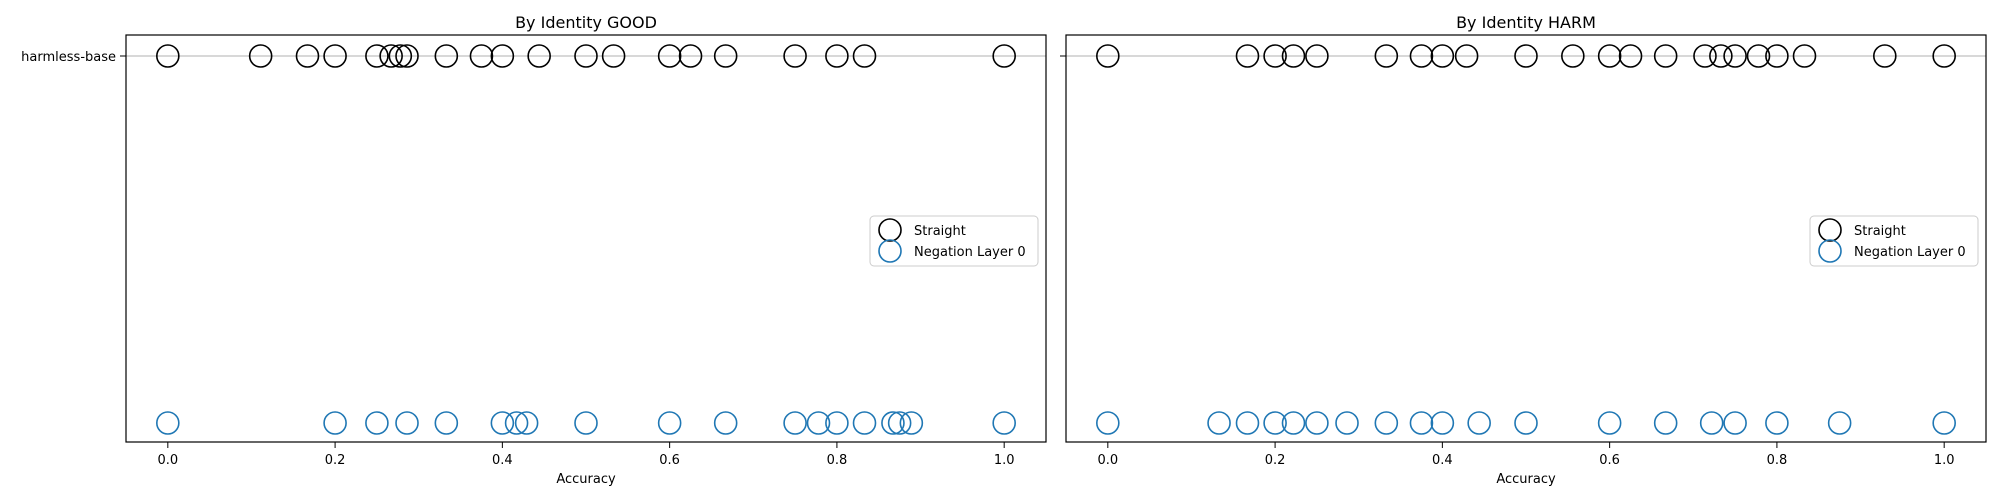 The image size is (2000, 500). What do you see at coordinates (586, 22) in the screenshot?
I see `chart-title: By Identity GOOD` at bounding box center [586, 22].